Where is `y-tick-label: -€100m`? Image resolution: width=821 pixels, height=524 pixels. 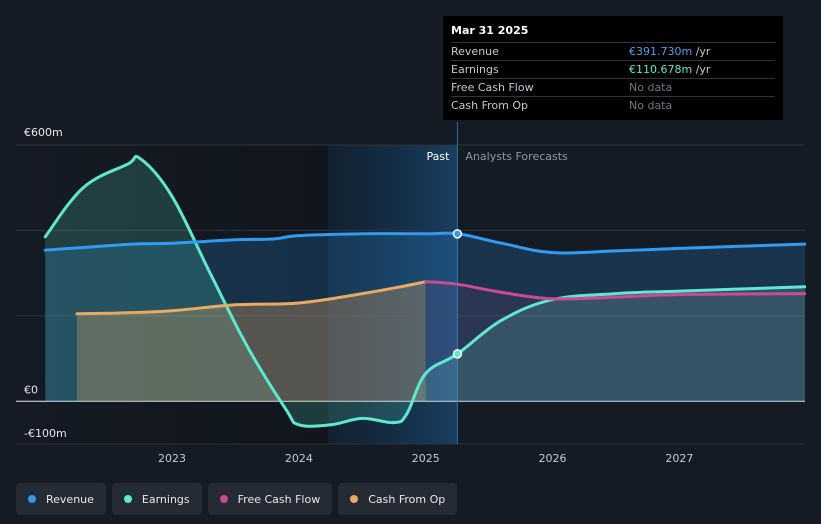 y-tick-label: -€100m is located at coordinates (45, 433).